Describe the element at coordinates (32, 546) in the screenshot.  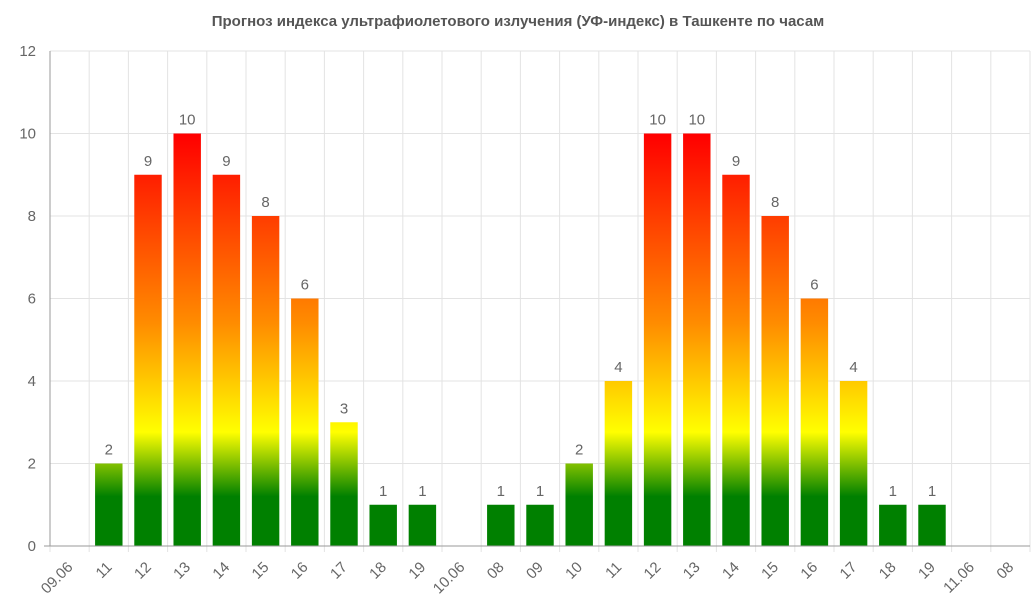
I see `y-tick-label: 0` at that location.